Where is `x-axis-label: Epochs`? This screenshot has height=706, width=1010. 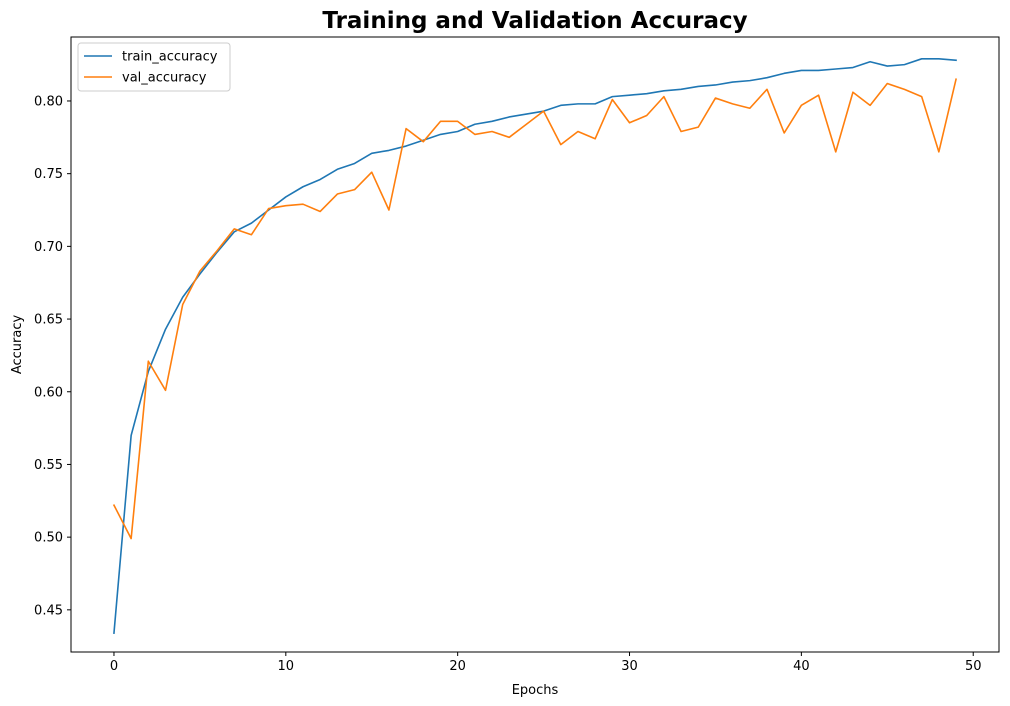 x-axis-label: Epochs is located at coordinates (535, 690).